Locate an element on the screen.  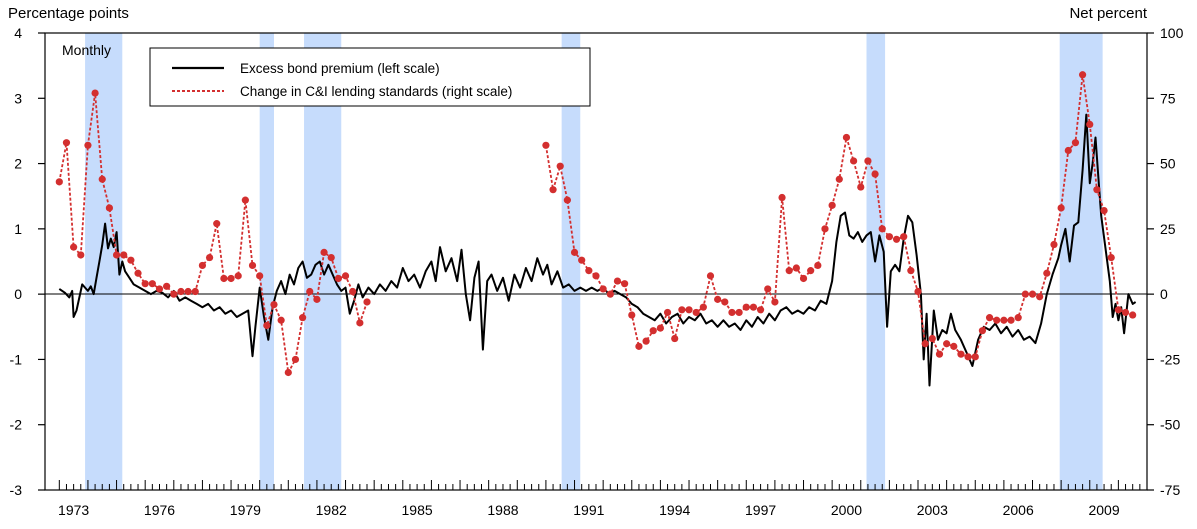
y-left-tick-label: -3 is located at coordinates (16, 490).